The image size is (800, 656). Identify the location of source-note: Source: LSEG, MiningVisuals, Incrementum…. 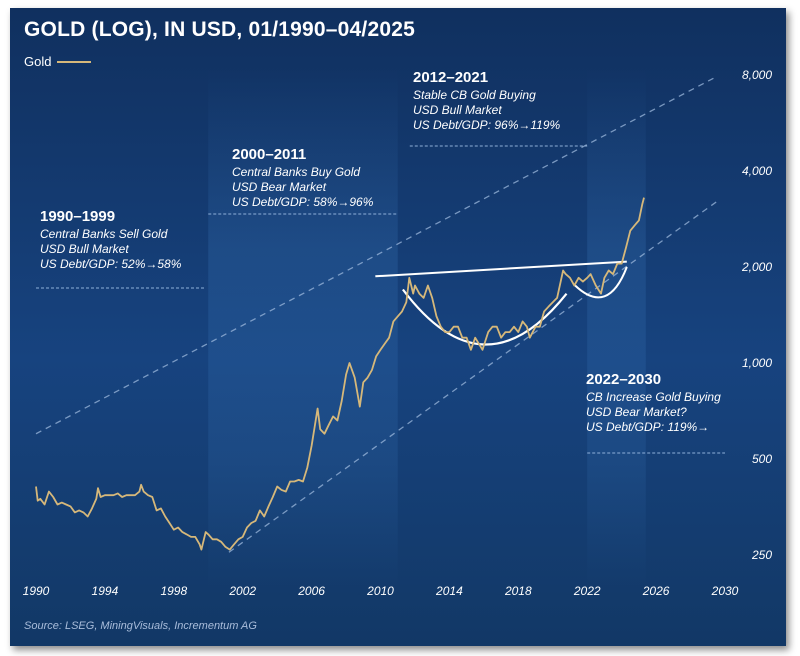
(140, 626).